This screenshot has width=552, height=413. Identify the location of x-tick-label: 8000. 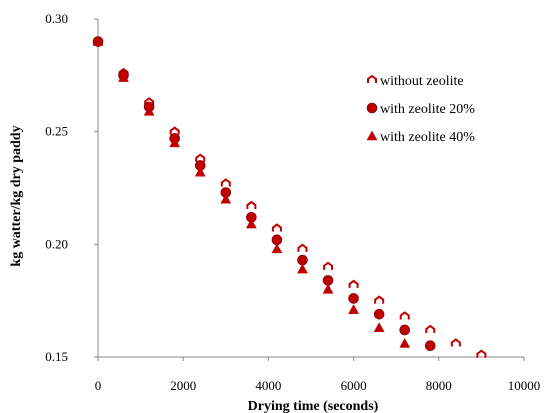
(439, 385).